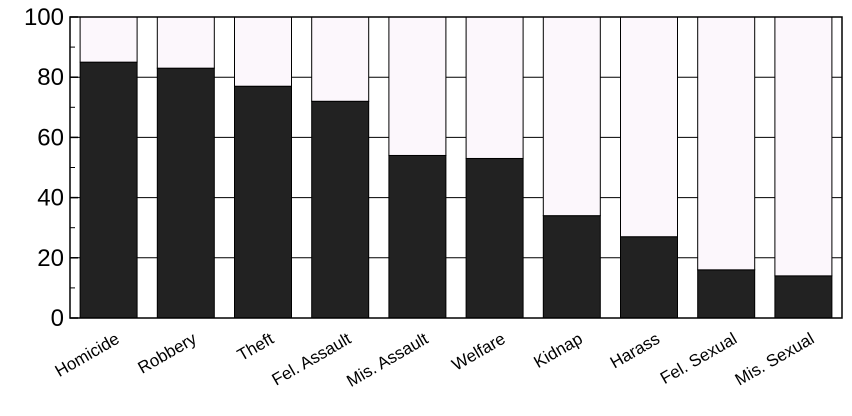  What do you see at coordinates (44, 17) in the screenshot?
I see `y-tick-label: 100` at bounding box center [44, 17].